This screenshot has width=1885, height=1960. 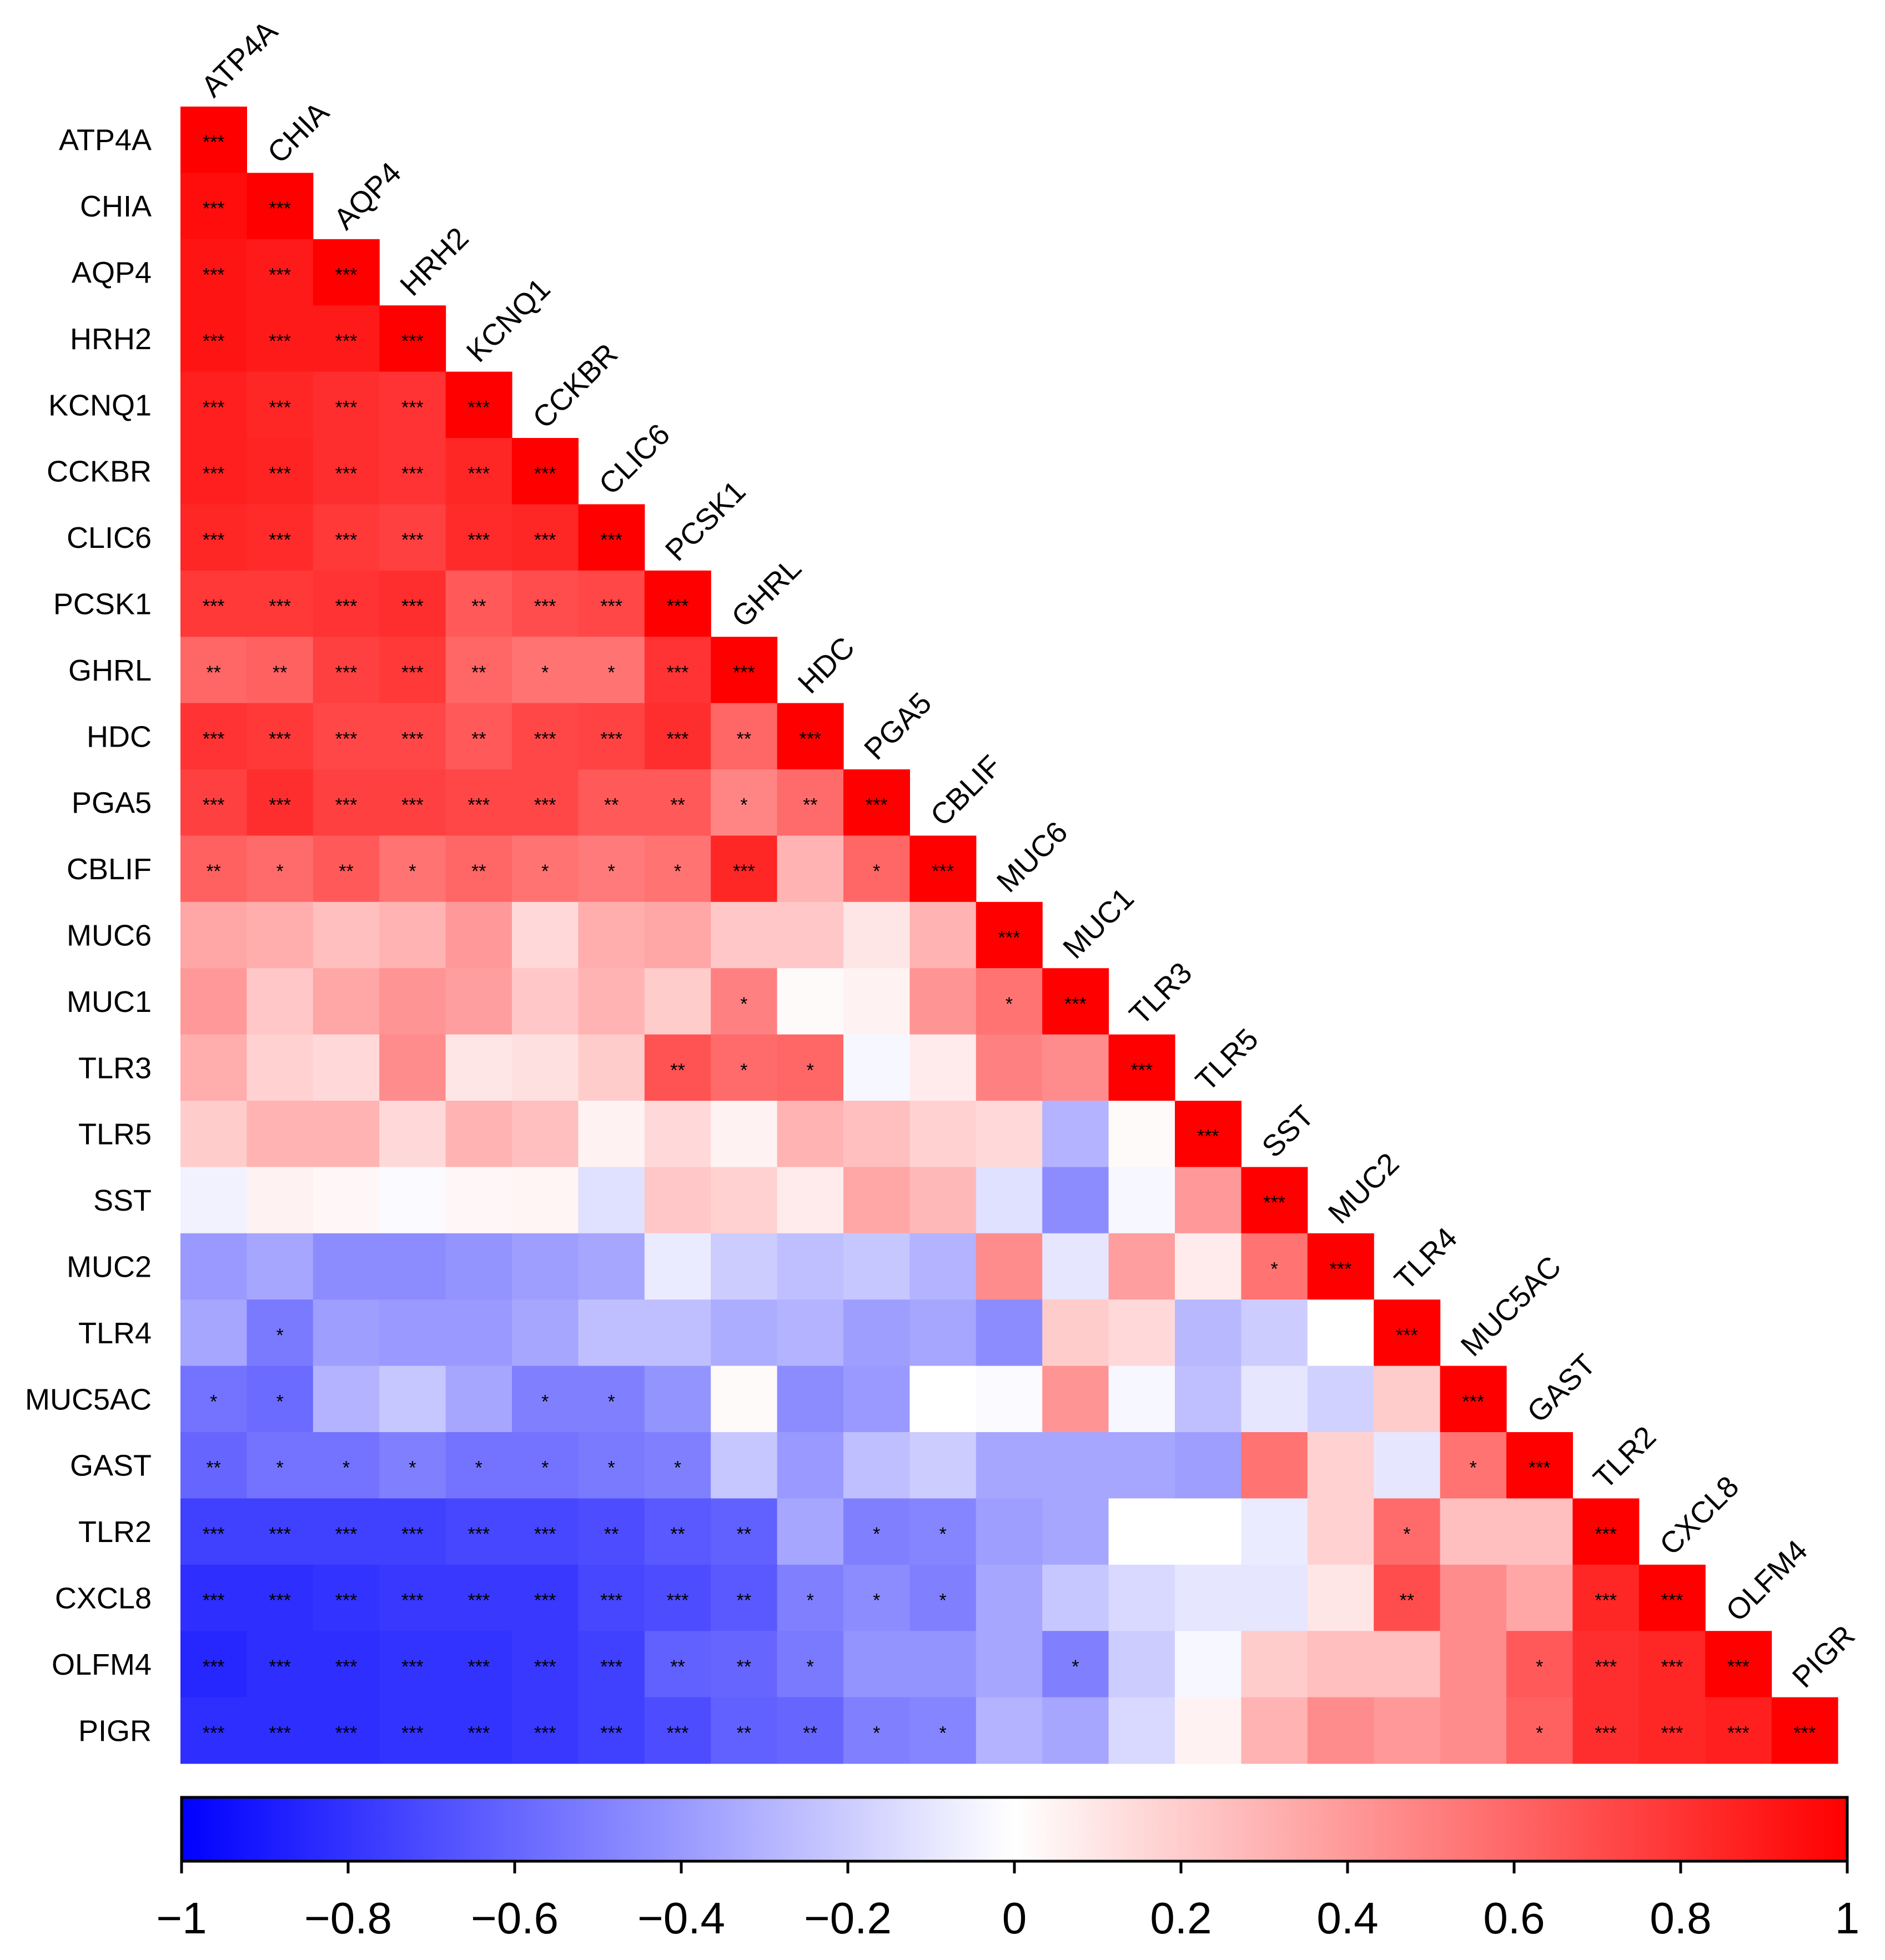 I want to click on row-label-tlr5: TLR5, so click(x=115, y=1134).